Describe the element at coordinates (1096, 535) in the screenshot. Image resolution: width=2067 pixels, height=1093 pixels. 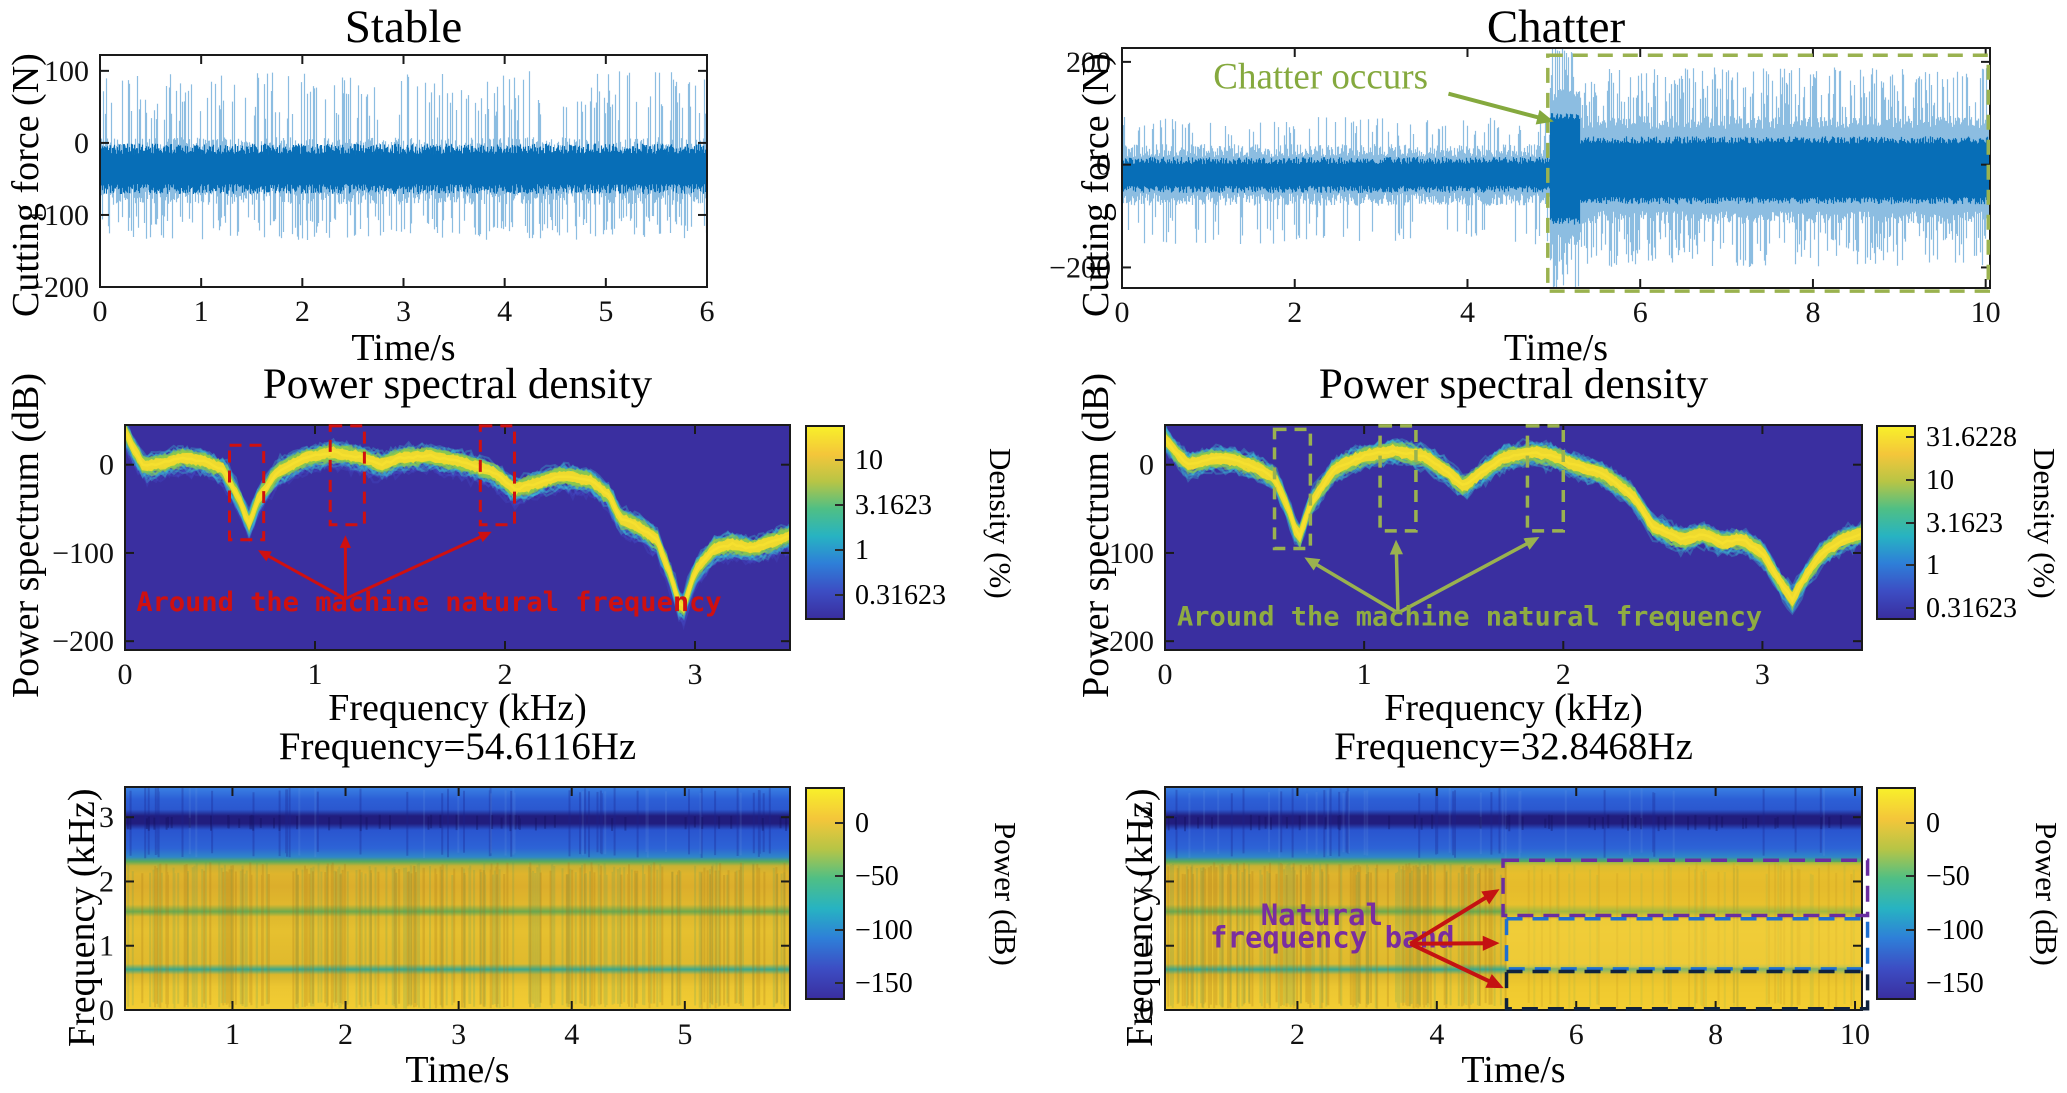
I see `psd-chatter-ylabel: Power spectrum (dB)` at that location.